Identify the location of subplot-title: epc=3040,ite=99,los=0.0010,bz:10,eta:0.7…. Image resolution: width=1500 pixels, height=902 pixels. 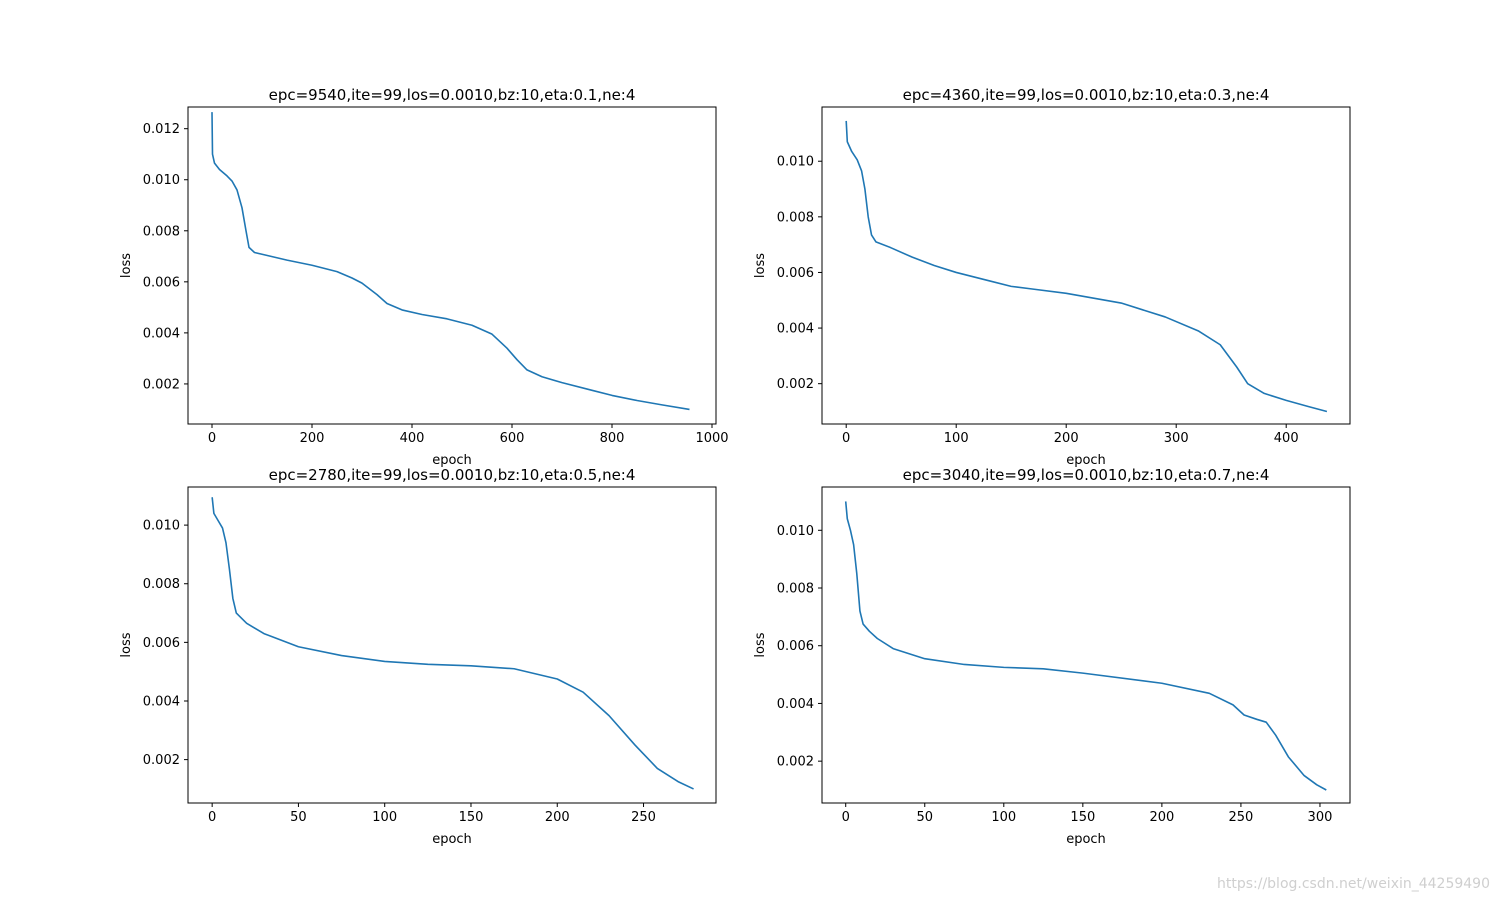
(1086, 475).